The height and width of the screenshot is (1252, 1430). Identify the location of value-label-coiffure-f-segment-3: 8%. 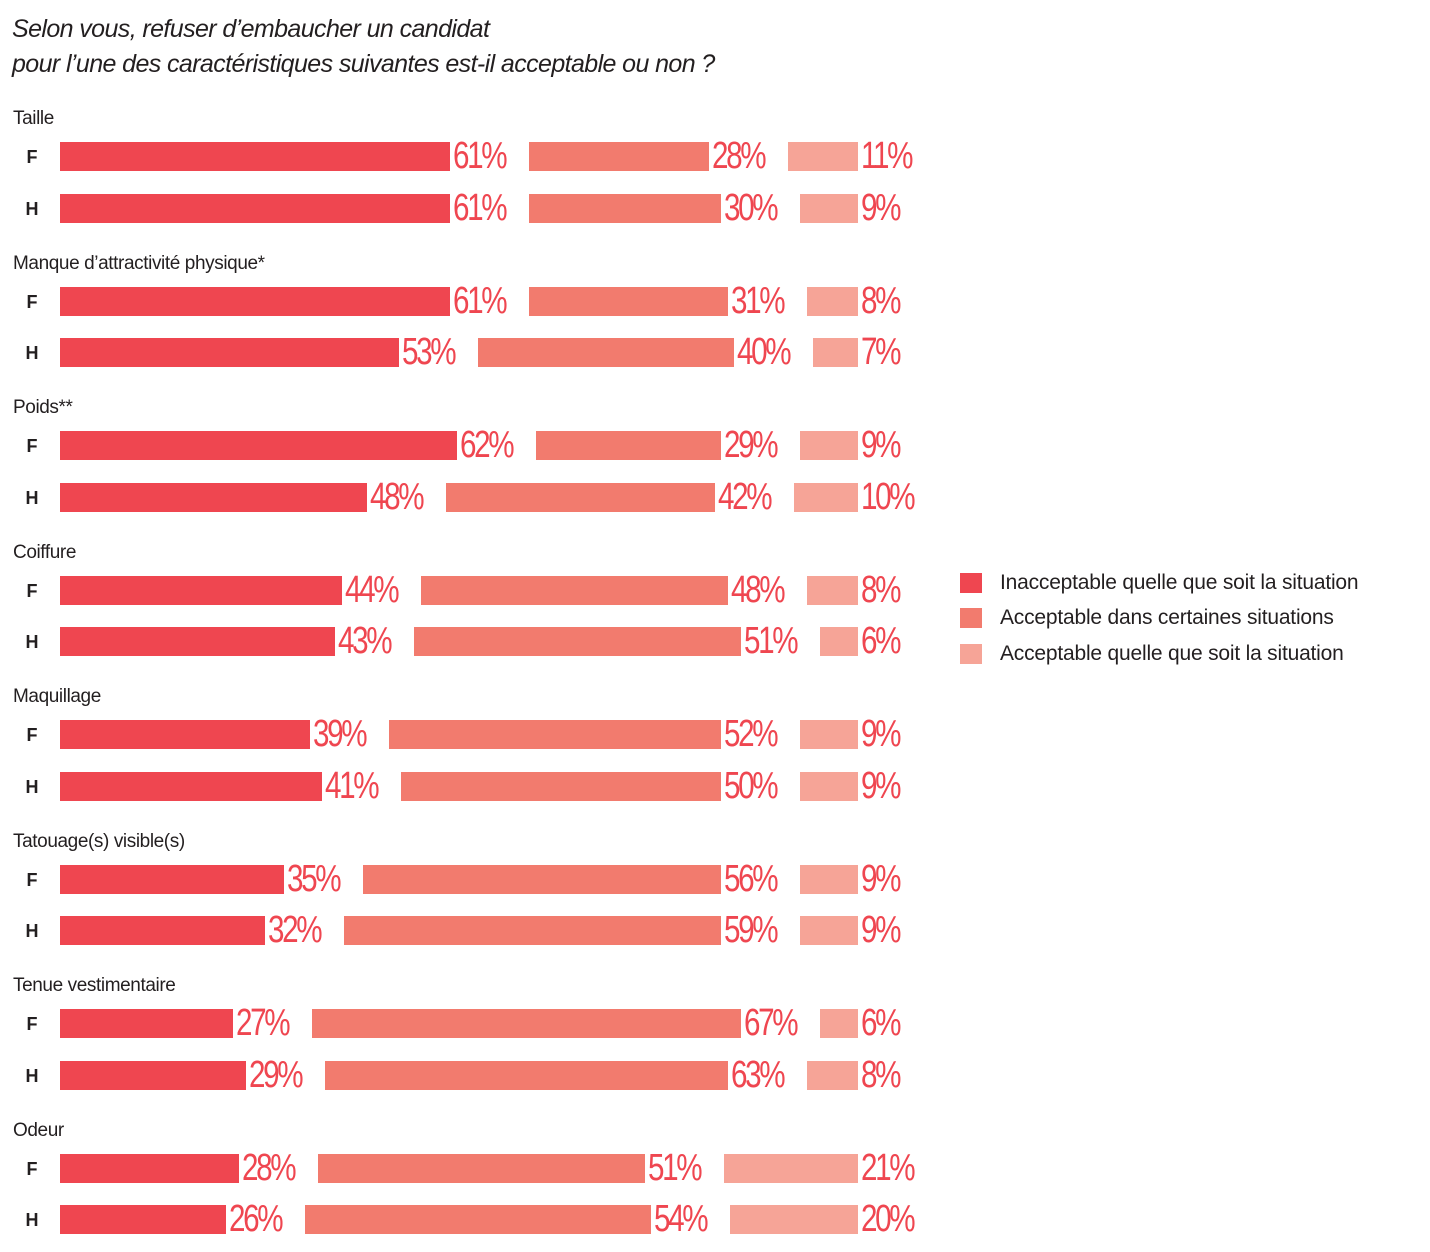
(881, 589).